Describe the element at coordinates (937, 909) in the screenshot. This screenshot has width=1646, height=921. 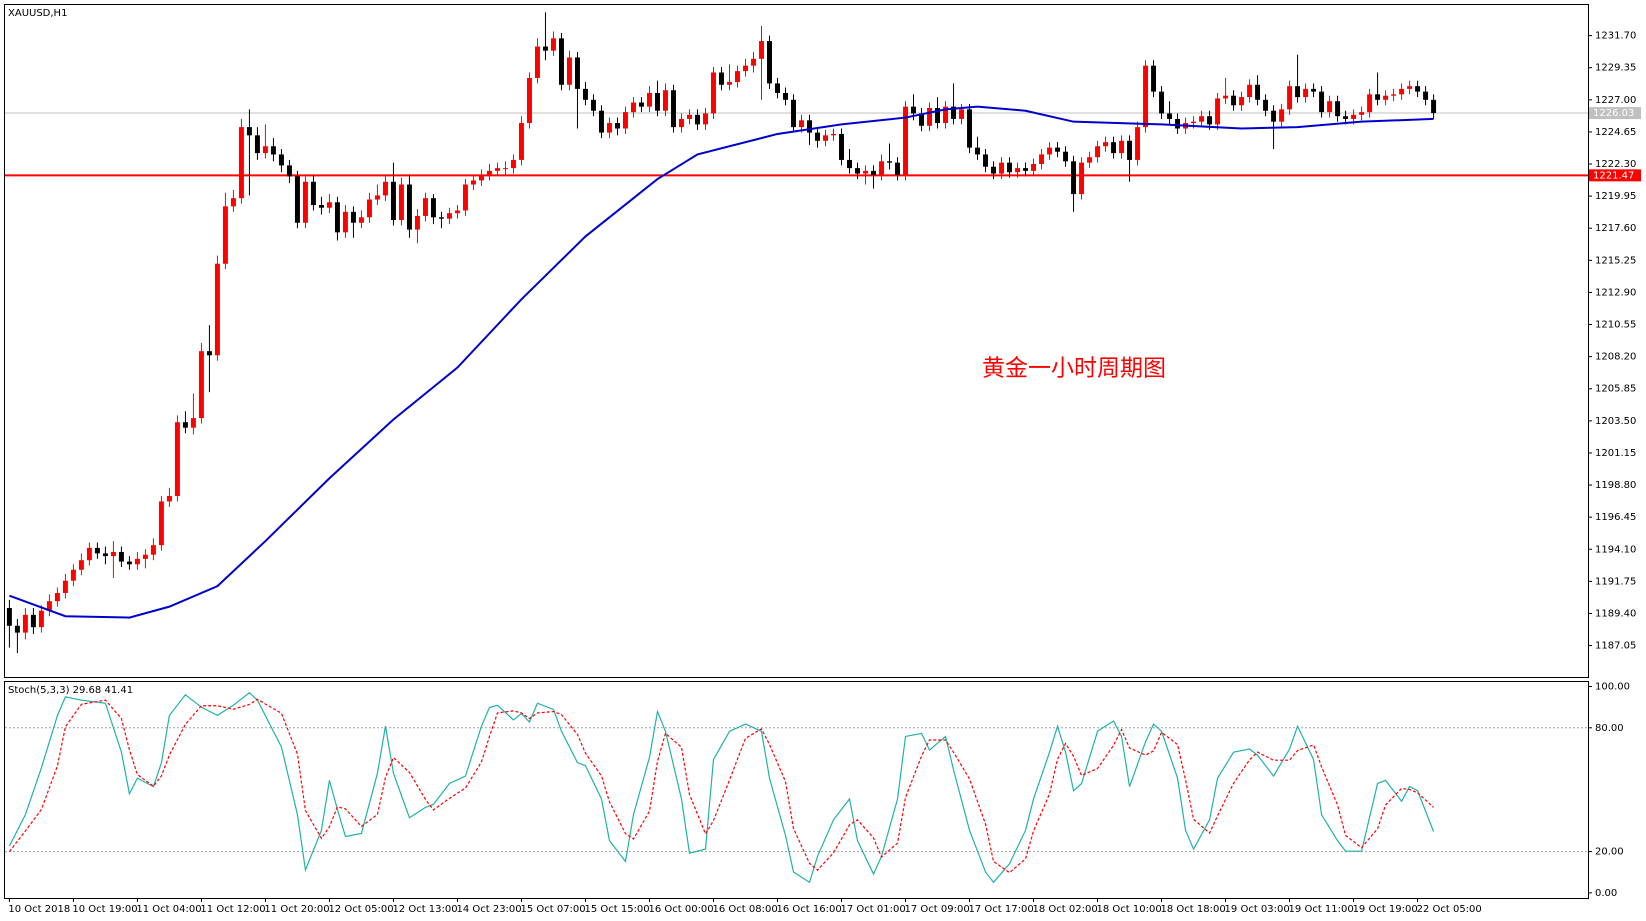
I see `x-tick-label: 17 Oct 09:00` at that location.